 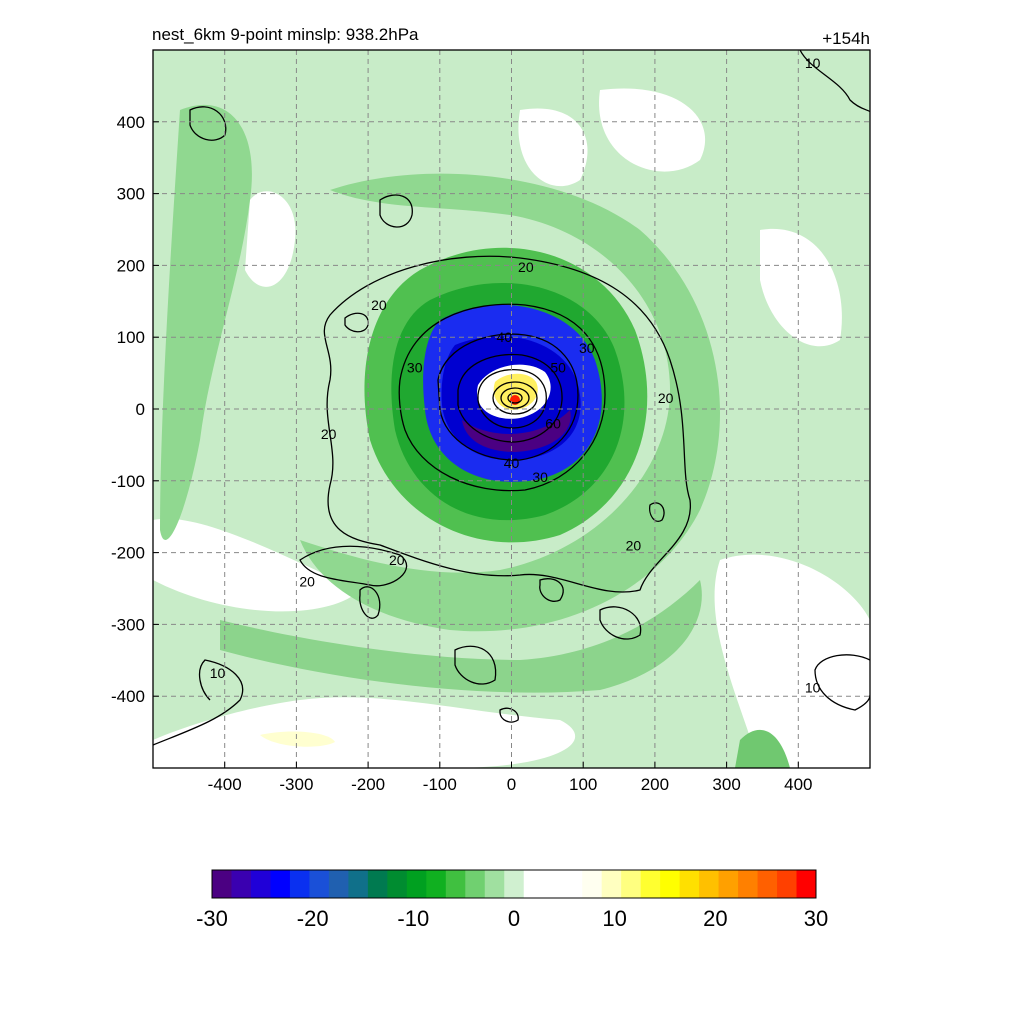 What do you see at coordinates (135, 409) in the screenshot?
I see `y-axis-ticks: 400 300 200 100 0 -100 -200 -300 -400` at bounding box center [135, 409].